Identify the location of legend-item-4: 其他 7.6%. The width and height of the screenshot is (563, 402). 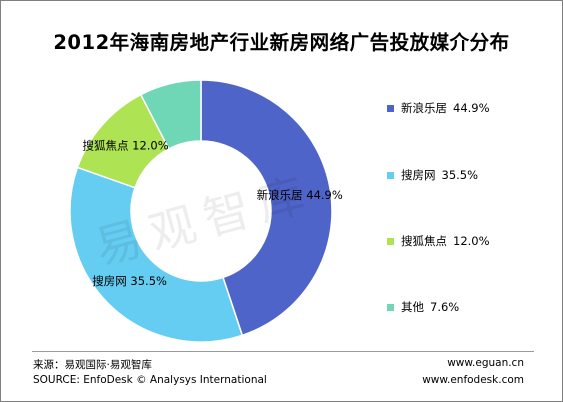
(423, 307).